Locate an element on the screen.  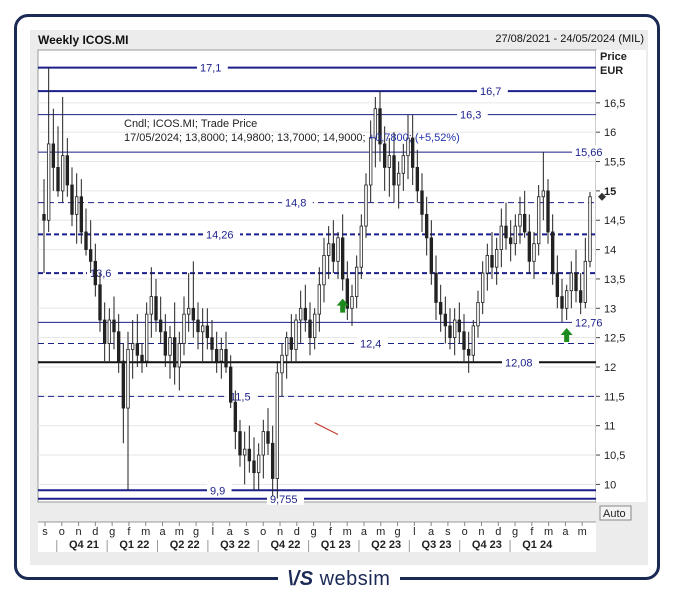
info-change: +0,7800; (+5,52%) is located at coordinates (414, 138).